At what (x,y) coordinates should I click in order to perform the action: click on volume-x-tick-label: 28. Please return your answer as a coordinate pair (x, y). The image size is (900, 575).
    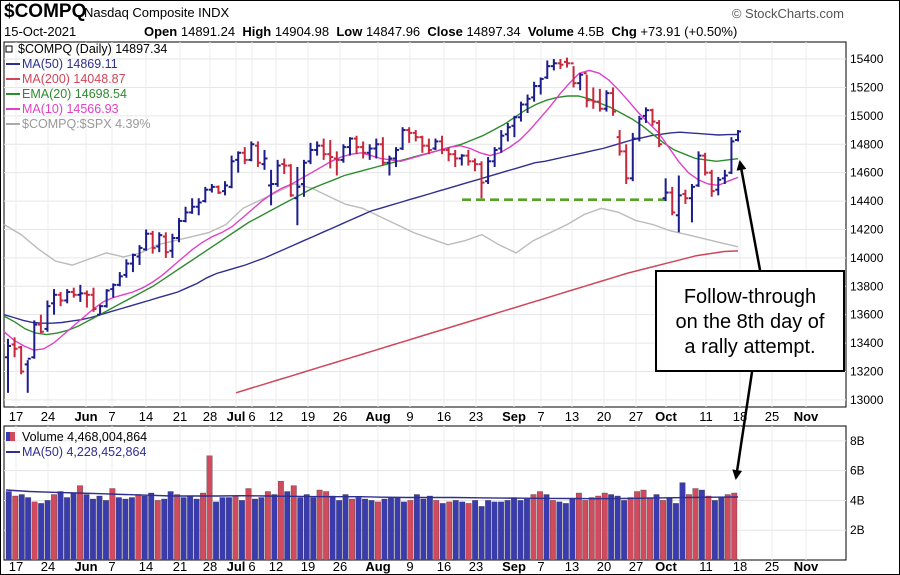
    Looking at the image, I should click on (210, 566).